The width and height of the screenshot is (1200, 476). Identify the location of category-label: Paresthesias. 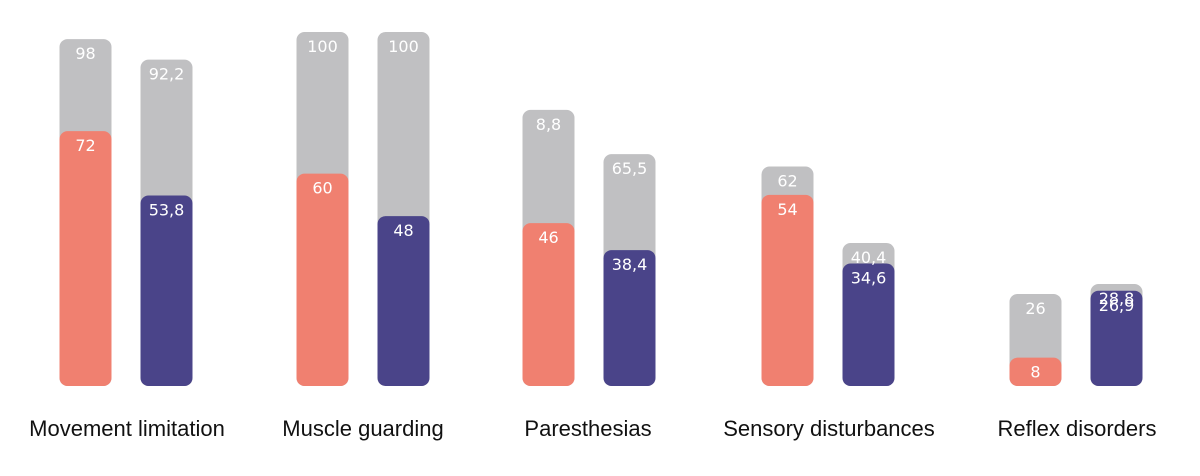
(587, 428).